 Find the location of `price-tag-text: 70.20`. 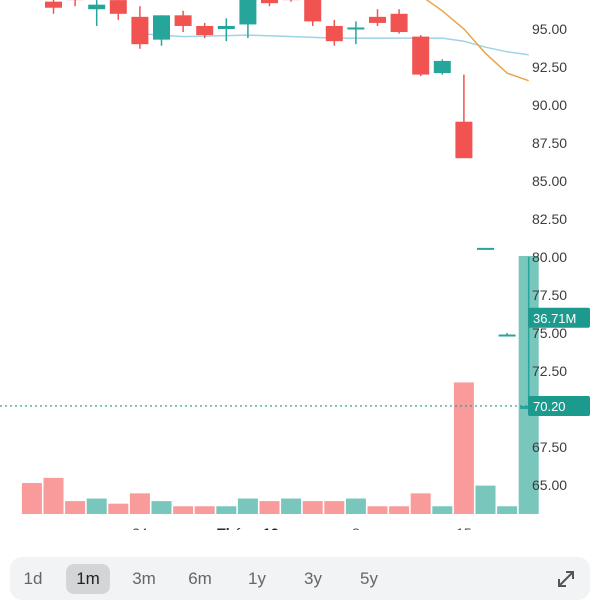

price-tag-text: 70.20 is located at coordinates (549, 406).